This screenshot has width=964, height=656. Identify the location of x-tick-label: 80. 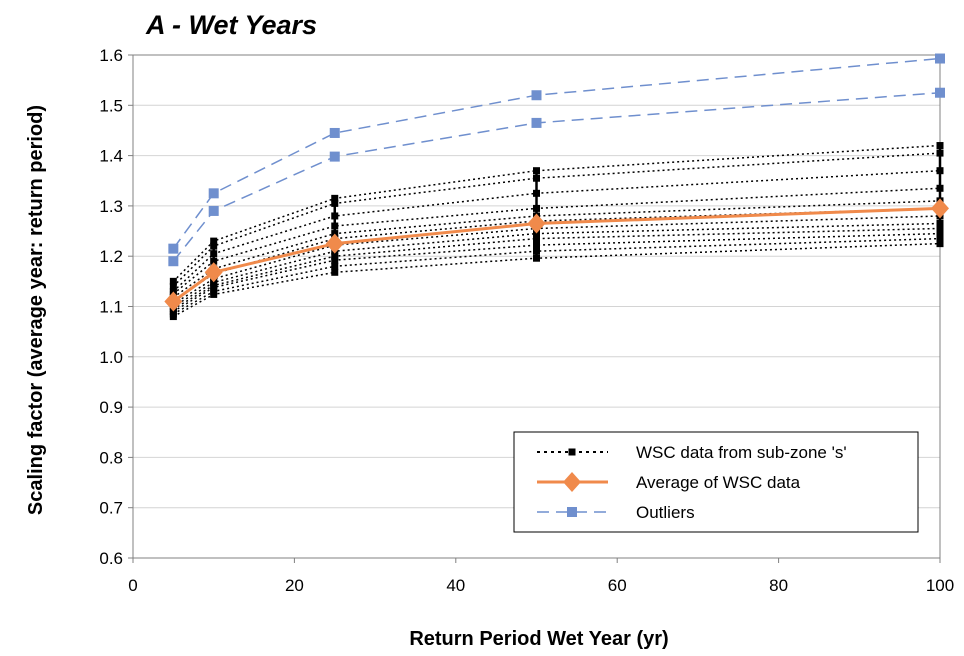
(778, 585).